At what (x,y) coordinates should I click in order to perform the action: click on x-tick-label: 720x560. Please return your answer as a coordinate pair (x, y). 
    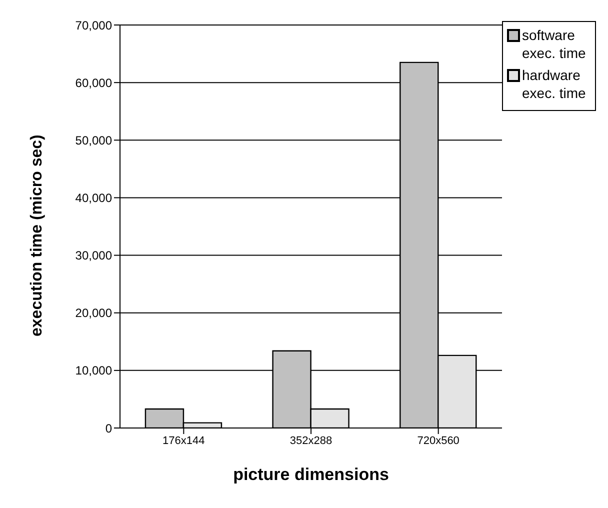
    Looking at the image, I should click on (438, 440).